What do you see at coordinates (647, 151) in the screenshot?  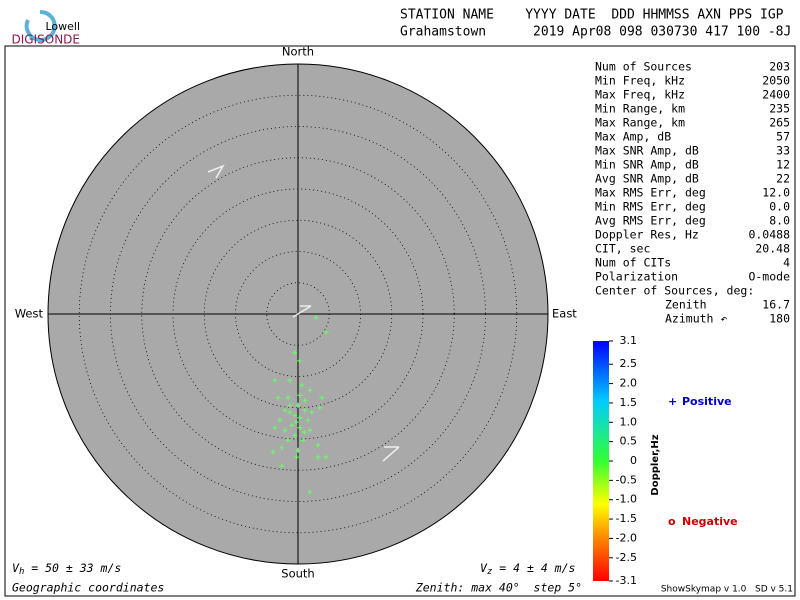 I see `stat-label: Max SNR Amp, dB` at bounding box center [647, 151].